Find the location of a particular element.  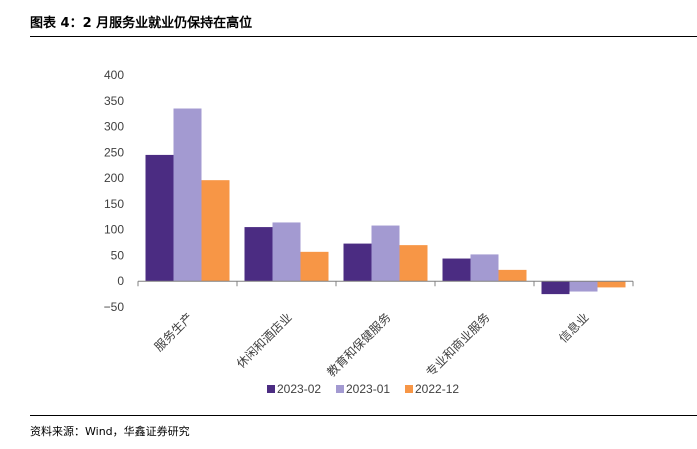

y-tick-label: 200 is located at coordinates (114, 178).